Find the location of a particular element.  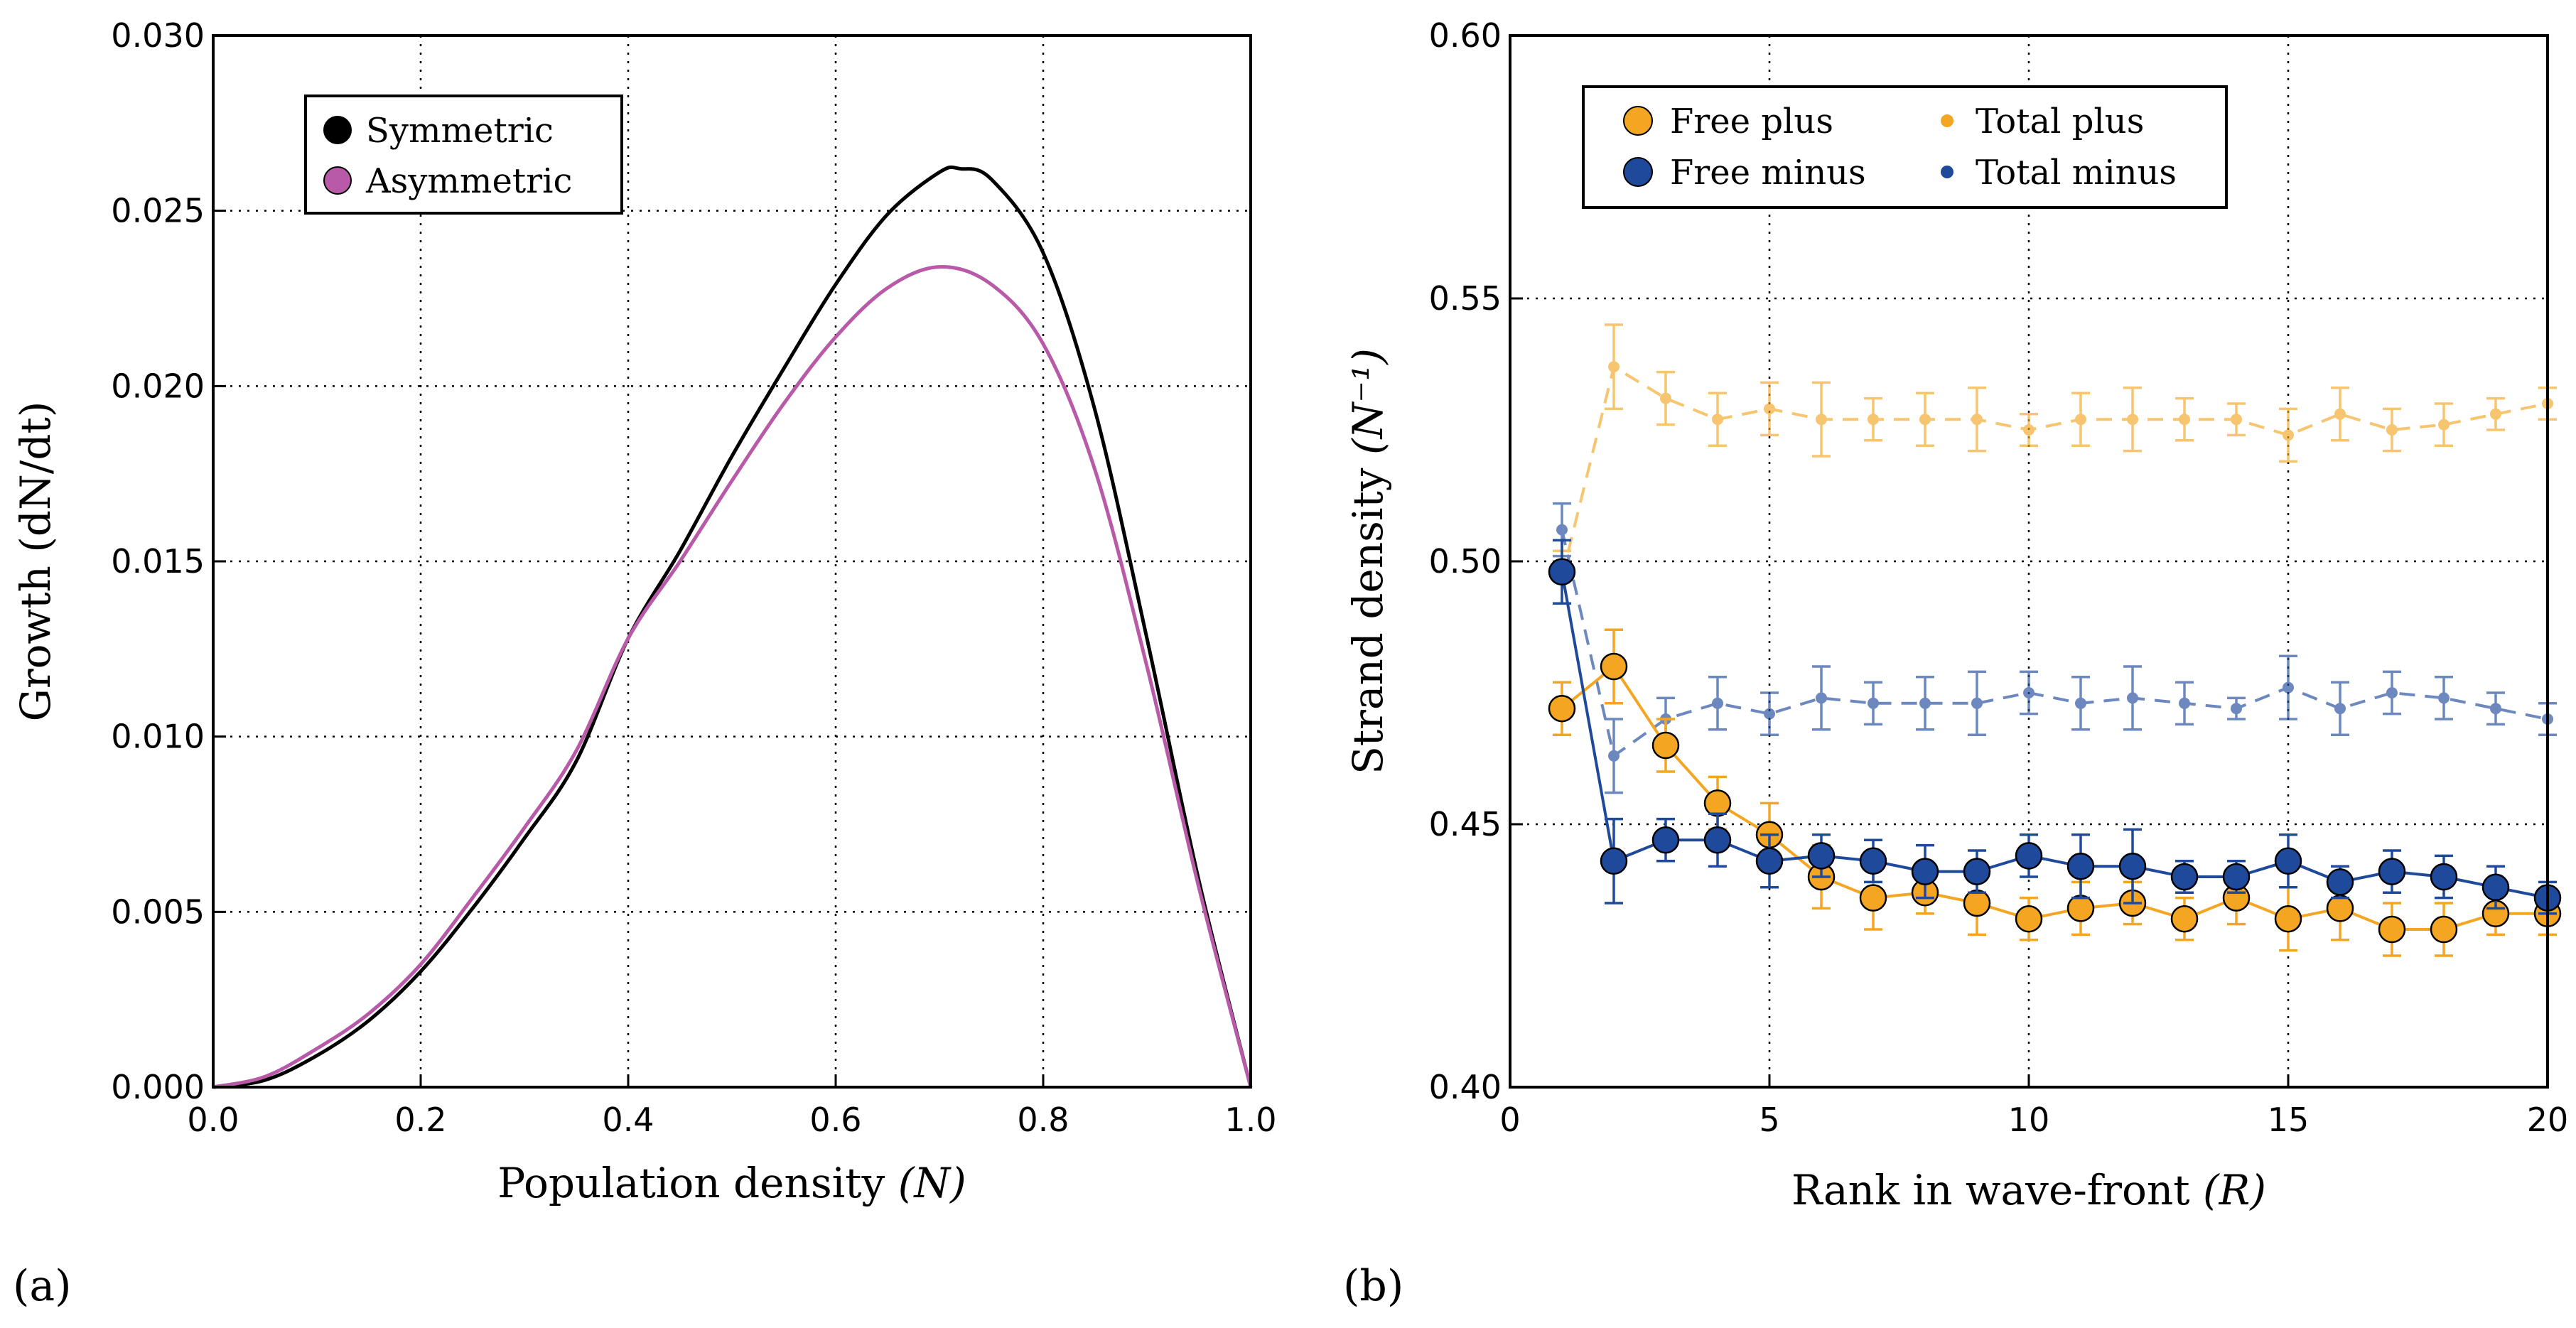

panel-b-y-ticks: 0.40 0.45 0.50 0.55 0.60 is located at coordinates (1476, 561).